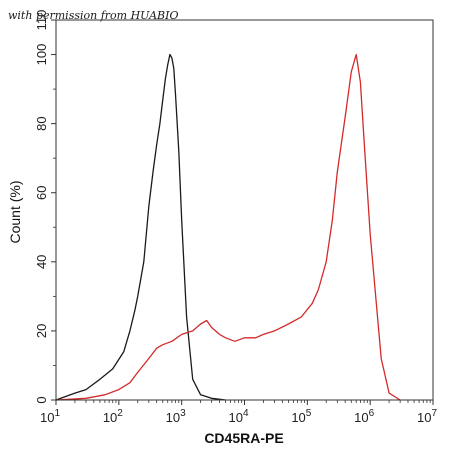  What do you see at coordinates (50, 416) in the screenshot?
I see `x-tick-label: 10¹` at bounding box center [50, 416].